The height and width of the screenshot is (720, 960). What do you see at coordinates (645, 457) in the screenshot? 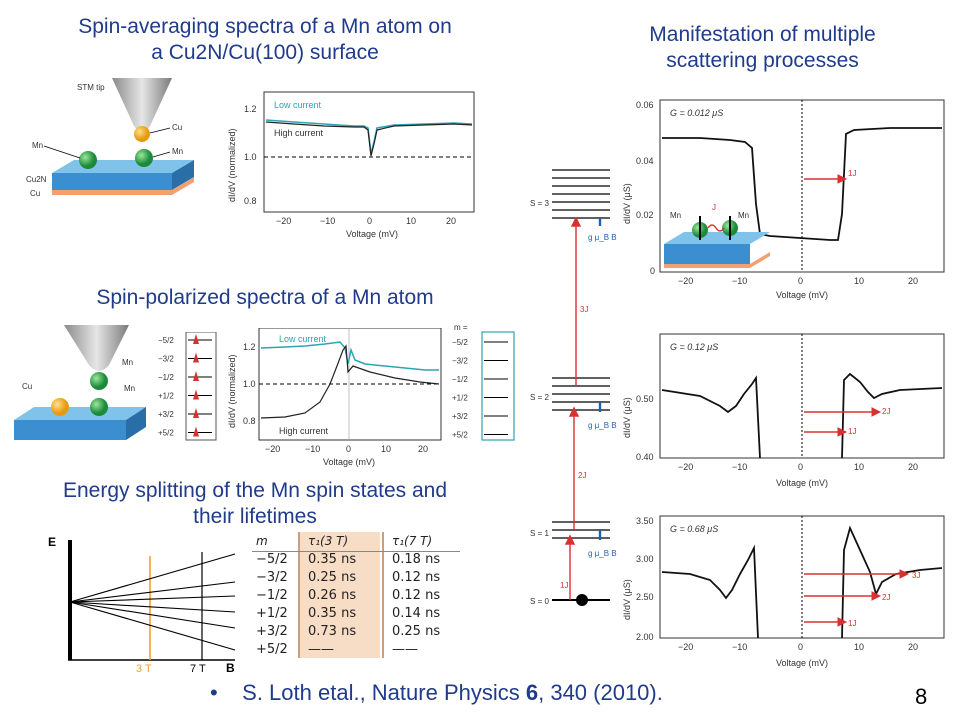
I see `plot-g012-ytick-1: 0.40` at bounding box center [645, 457].